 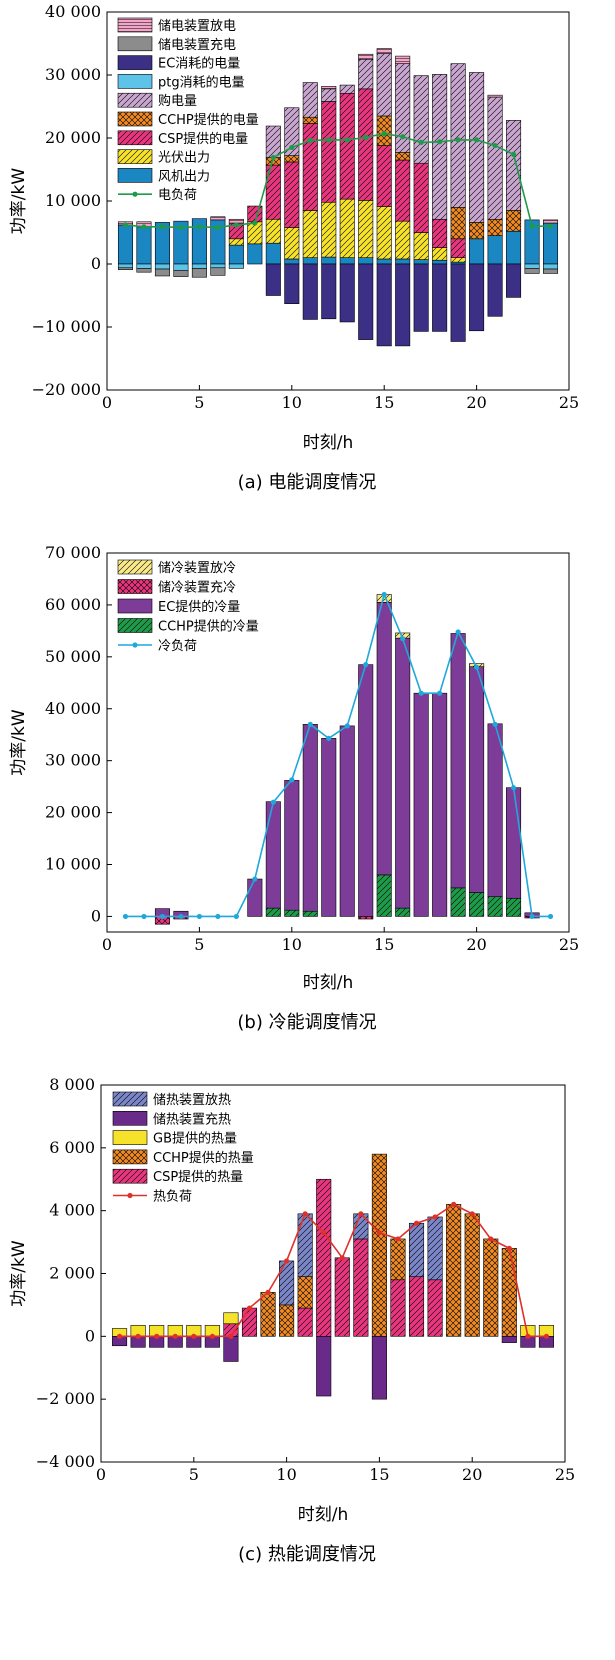 I want to click on y-tick-label: 2 000, so click(x=72, y=1273).